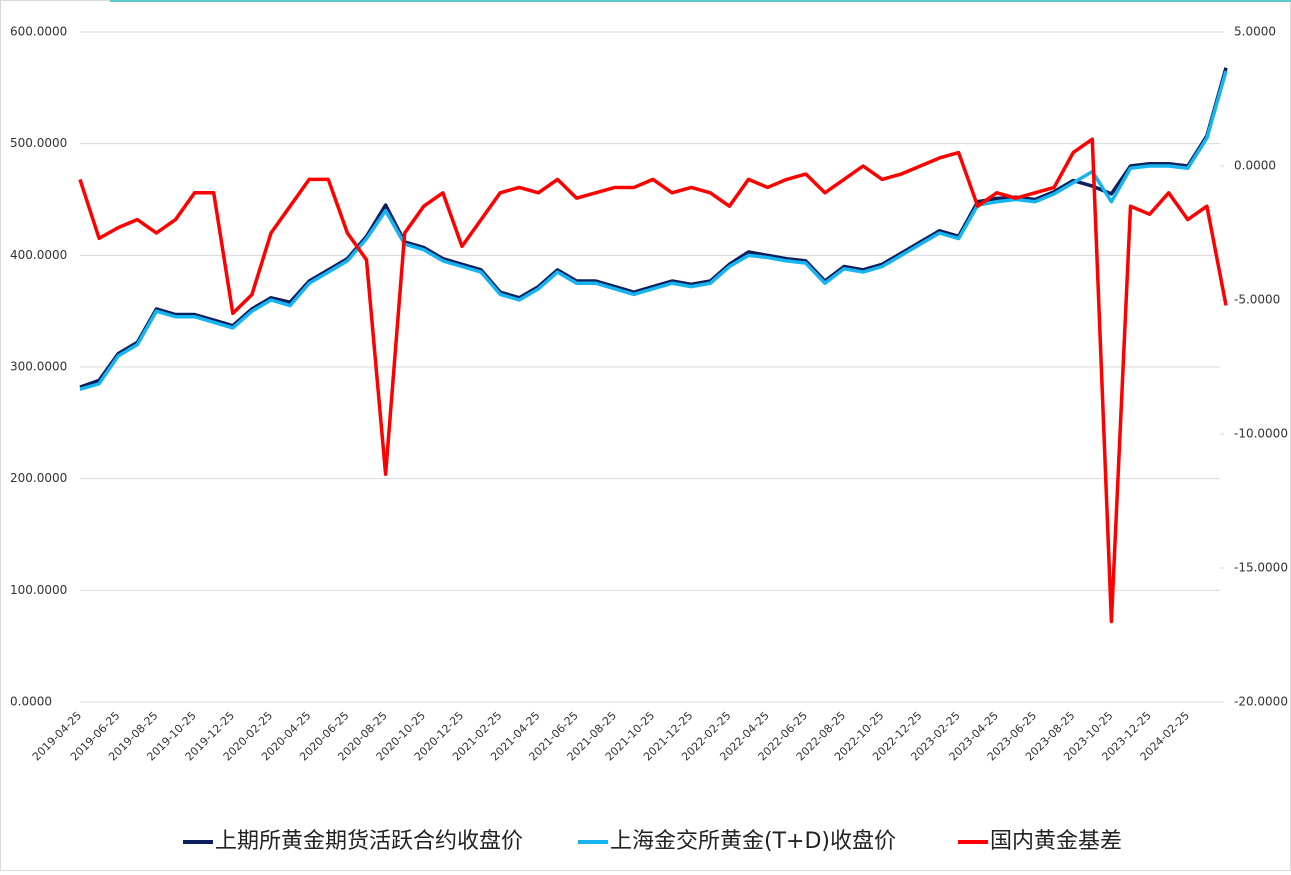 The height and width of the screenshot is (875, 1291). What do you see at coordinates (38, 367) in the screenshot?
I see `y-tick-label: 300.0000` at bounding box center [38, 367].